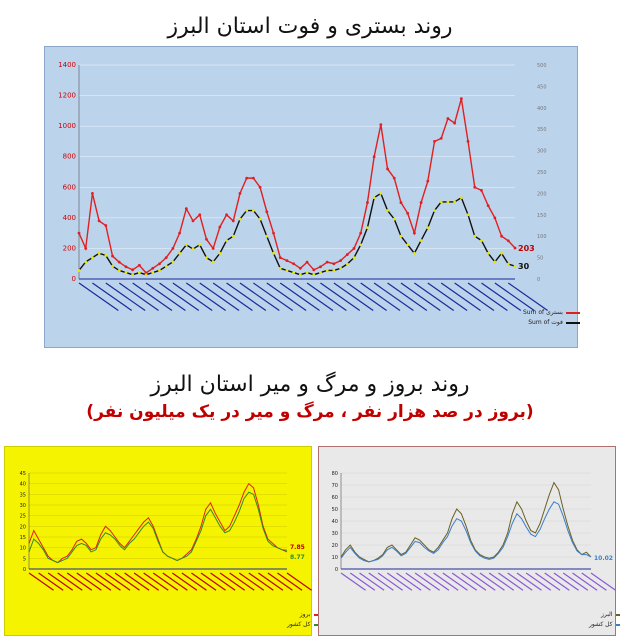 This screenshot has height=640, width=620. What do you see at coordinates (335, 534) in the screenshot?
I see `y-tick-label: 30` at bounding box center [335, 534].